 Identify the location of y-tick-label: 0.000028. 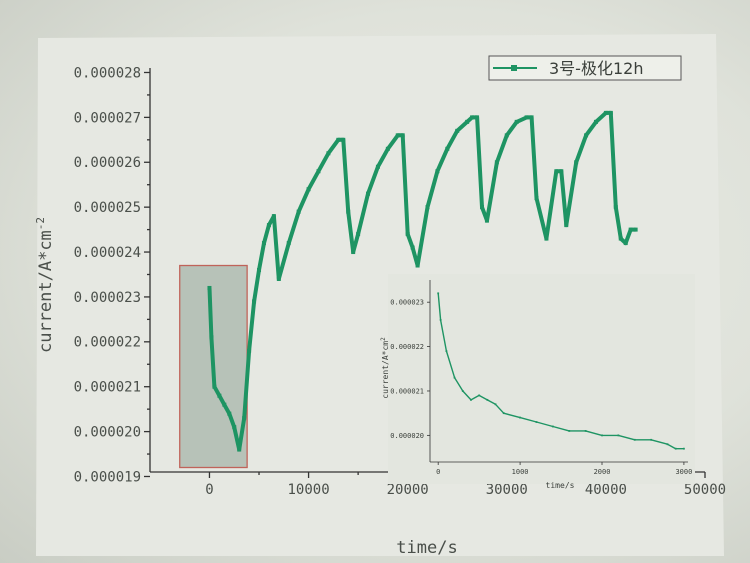
(107, 73).